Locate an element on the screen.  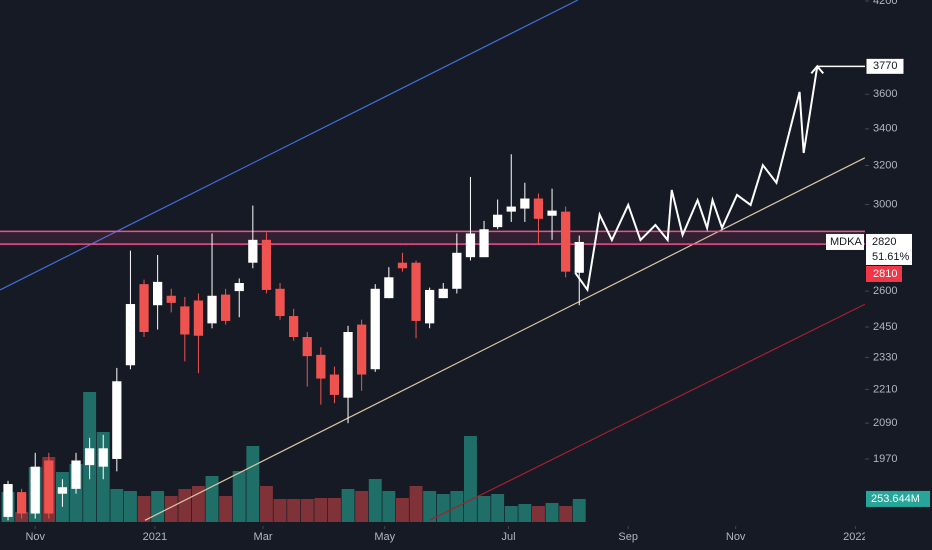
alert-tag is located at coordinates (884, 273).